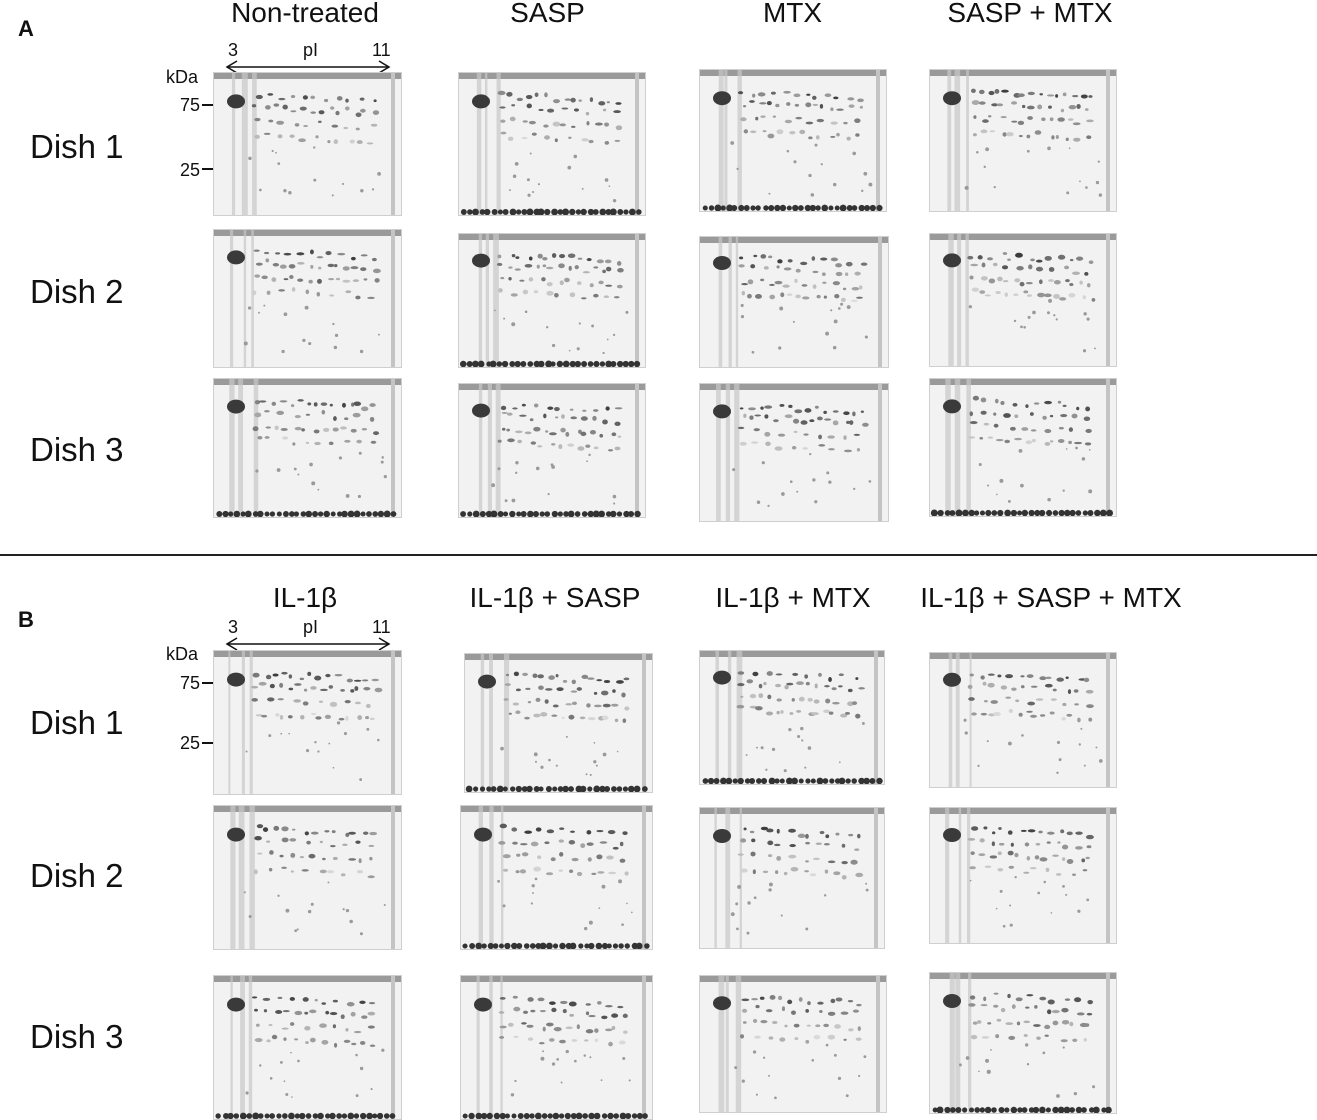 This screenshot has height=1120, width=1317. What do you see at coordinates (77, 1036) in the screenshot?
I see `row-label-b-3: Dish 3` at bounding box center [77, 1036].